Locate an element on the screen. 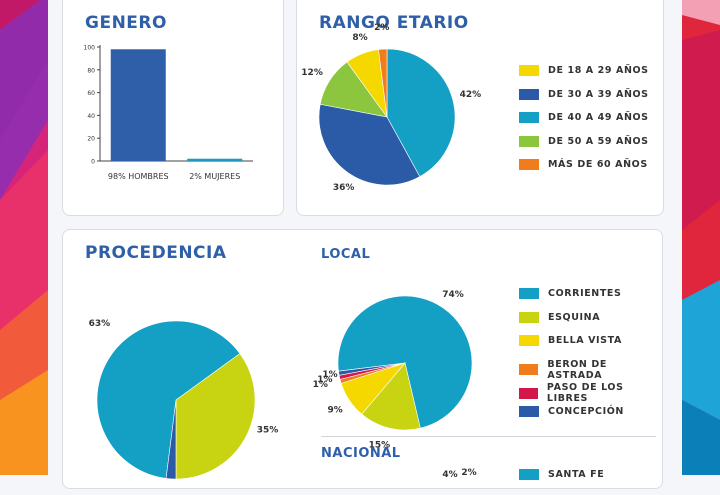 The height and width of the screenshot is (495, 720). x-tick-label: 2% MUJERES is located at coordinates (214, 176).